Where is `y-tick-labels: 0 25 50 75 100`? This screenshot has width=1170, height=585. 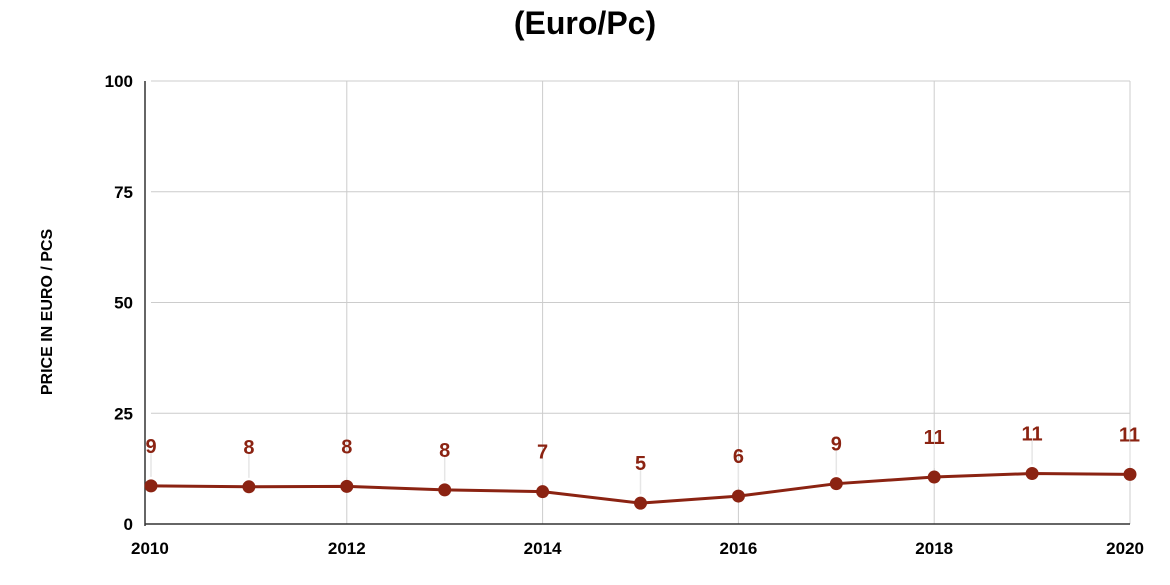 y-tick-labels: 0 25 50 75 100 is located at coordinates (119, 303).